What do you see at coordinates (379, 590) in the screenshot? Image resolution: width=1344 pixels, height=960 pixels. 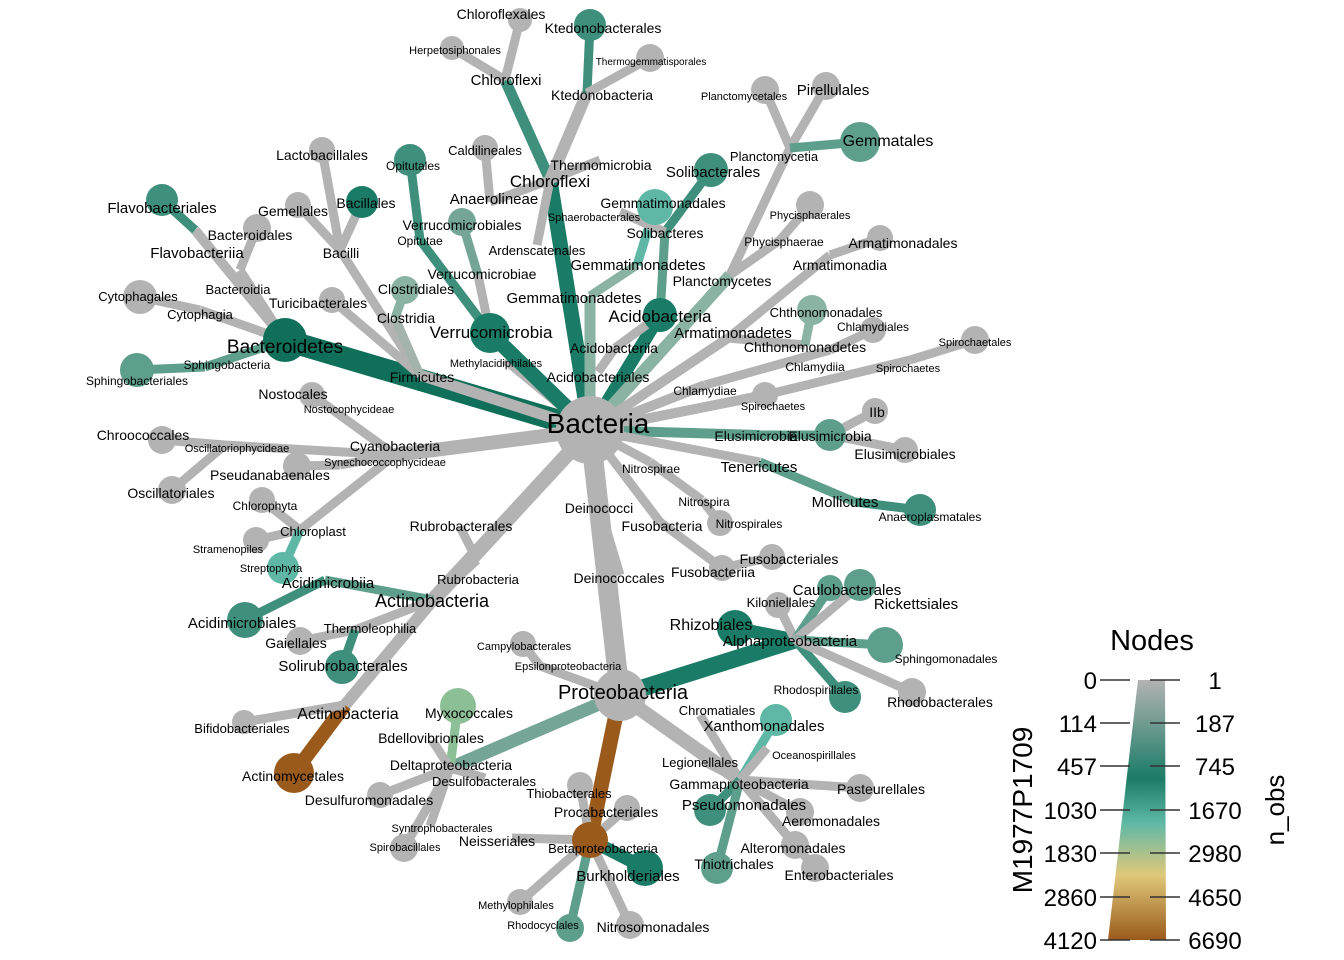 I see `edge-actinobacteria-acidimicrobiia` at bounding box center [379, 590].